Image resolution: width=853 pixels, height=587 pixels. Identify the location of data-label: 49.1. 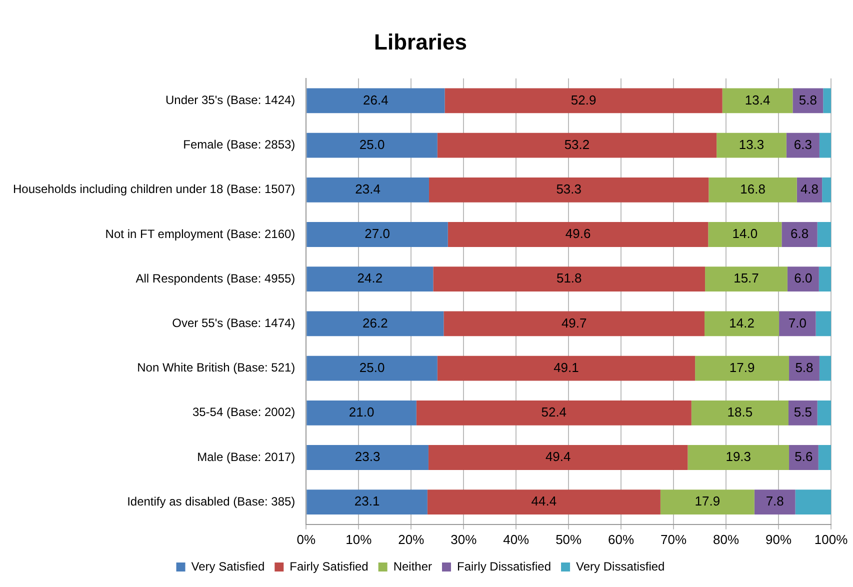
(566, 367).